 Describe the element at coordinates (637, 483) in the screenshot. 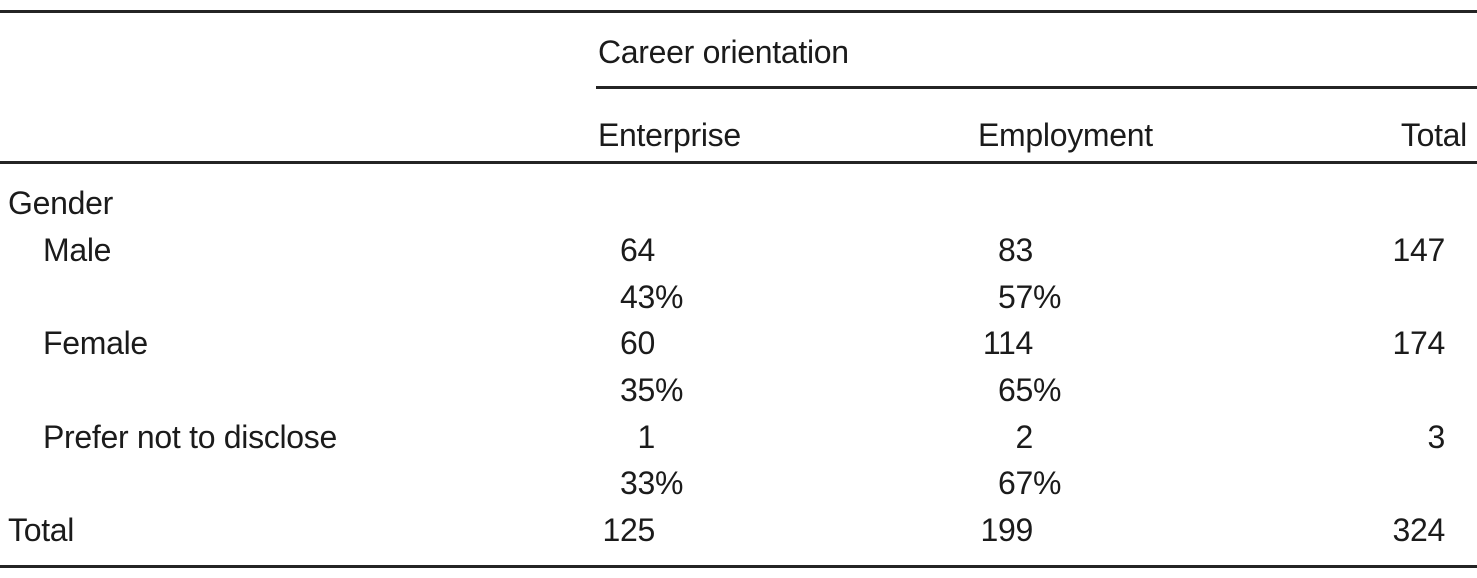

I see `percent-value: 33` at that location.